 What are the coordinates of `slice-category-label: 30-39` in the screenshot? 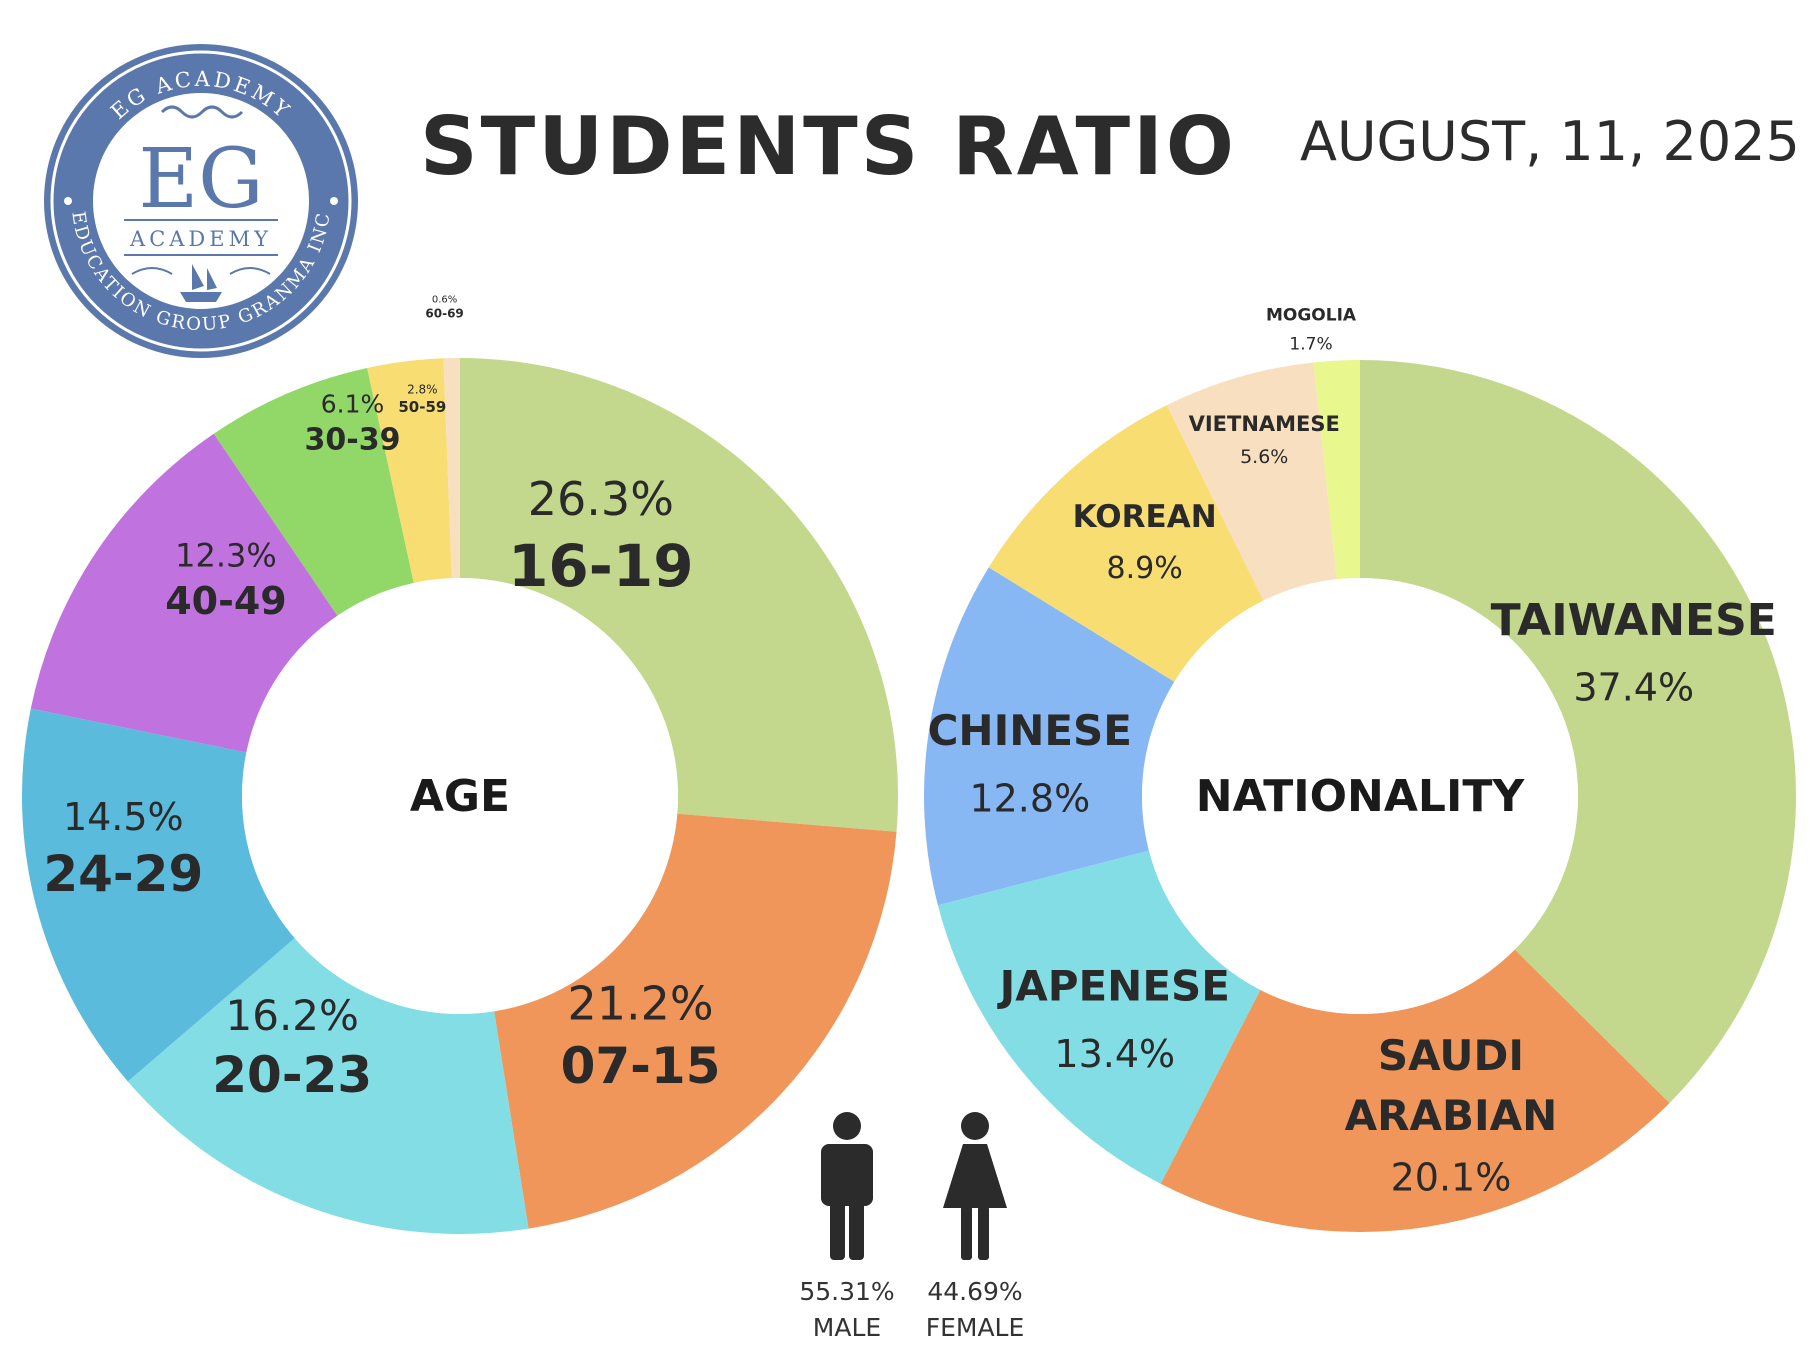 It's located at (353, 440).